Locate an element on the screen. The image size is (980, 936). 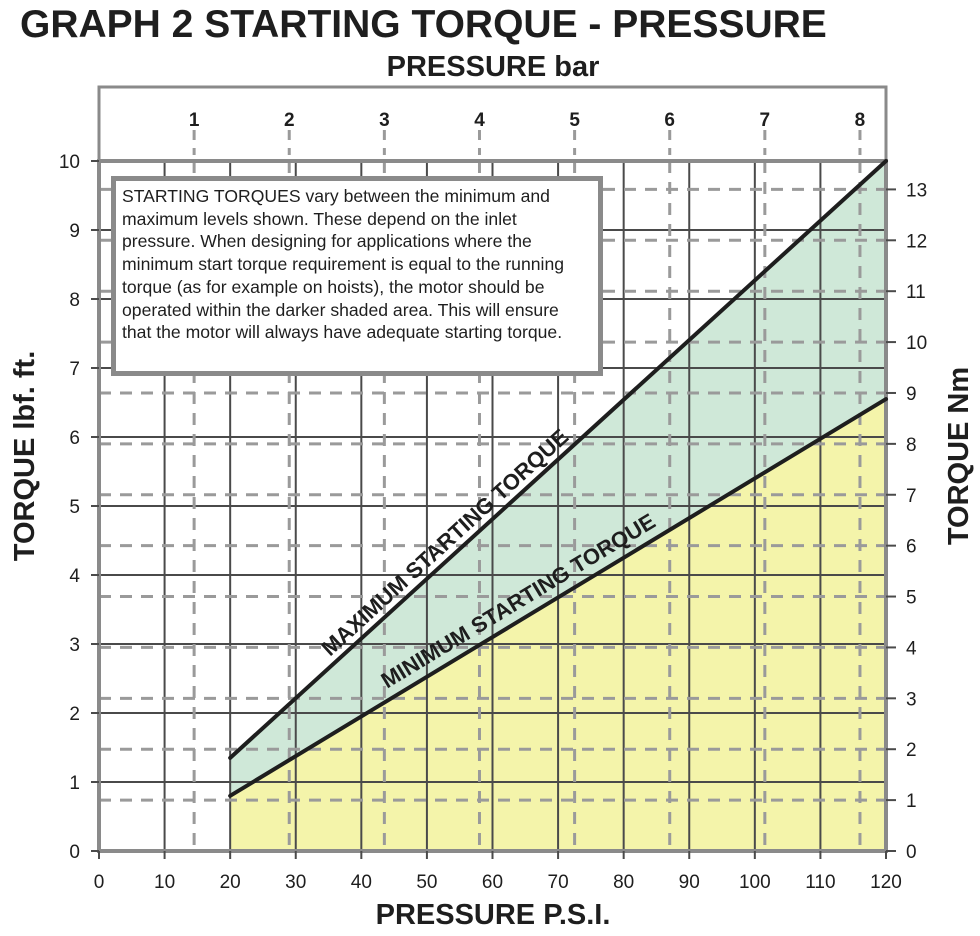
nm-tick-label: 5 is located at coordinates (911, 598).